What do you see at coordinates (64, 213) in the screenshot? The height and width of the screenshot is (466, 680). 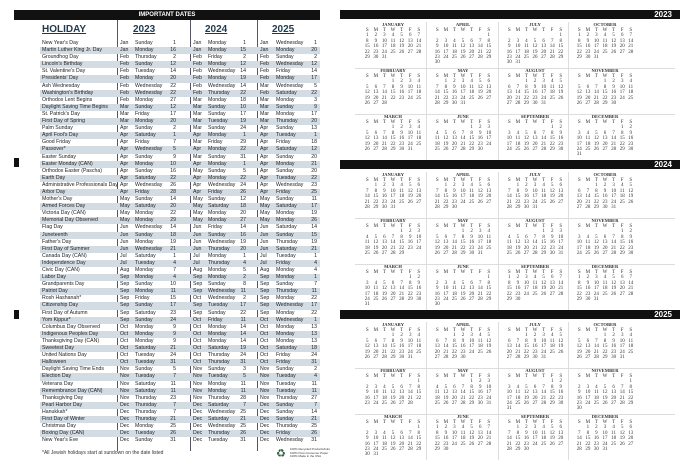 I see `holiday-name: Victoria Day (CAN)` at bounding box center [64, 213].